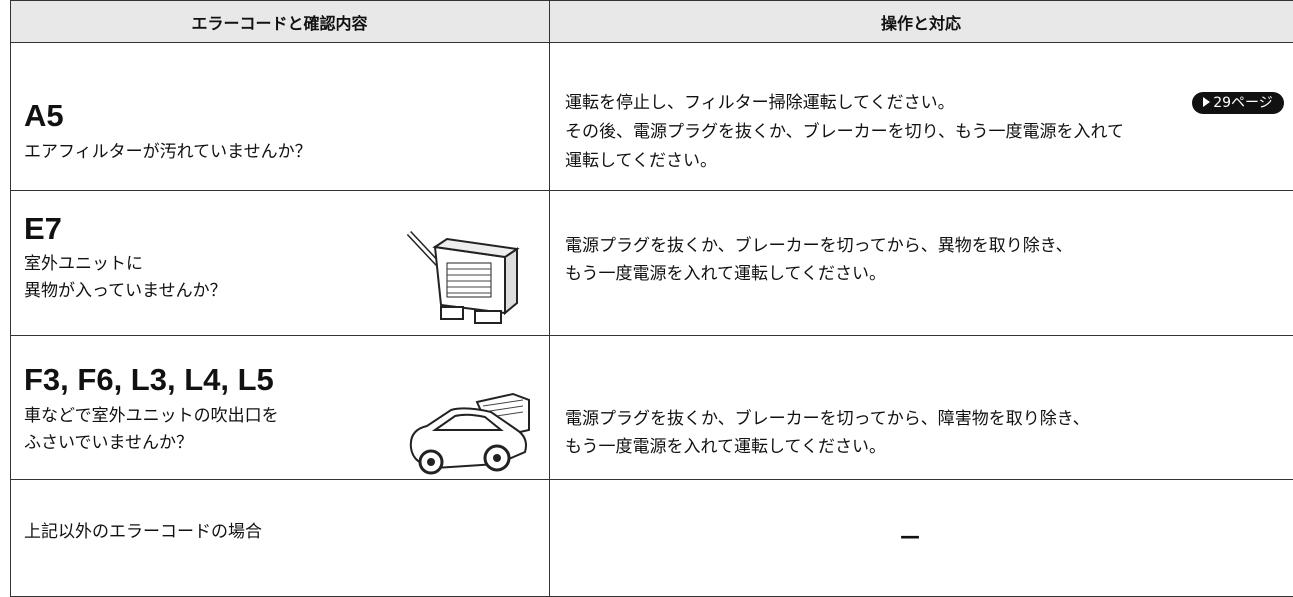  What do you see at coordinates (463, 277) in the screenshot?
I see `outdoor-unit-illustration` at bounding box center [463, 277].